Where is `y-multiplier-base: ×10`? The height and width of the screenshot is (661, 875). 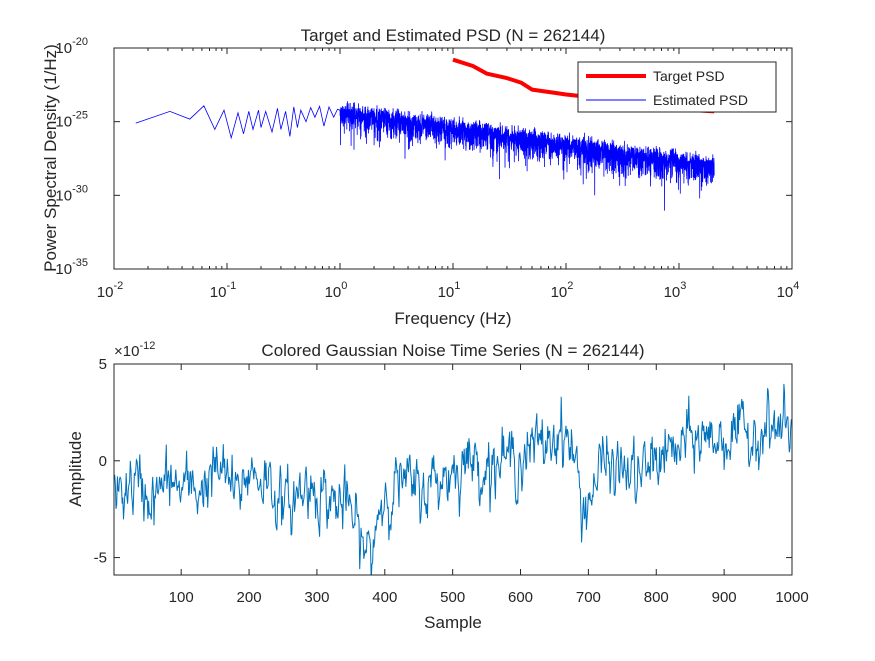 y-multiplier-base: ×10 is located at coordinates (126, 351).